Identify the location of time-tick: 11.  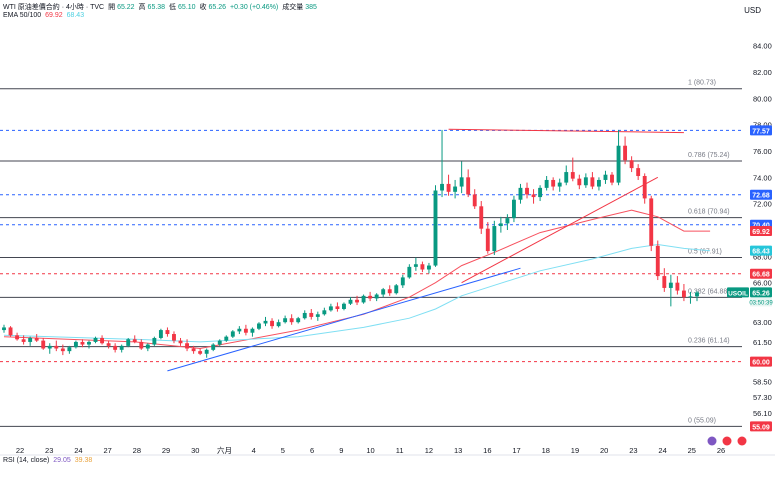
(400, 450).